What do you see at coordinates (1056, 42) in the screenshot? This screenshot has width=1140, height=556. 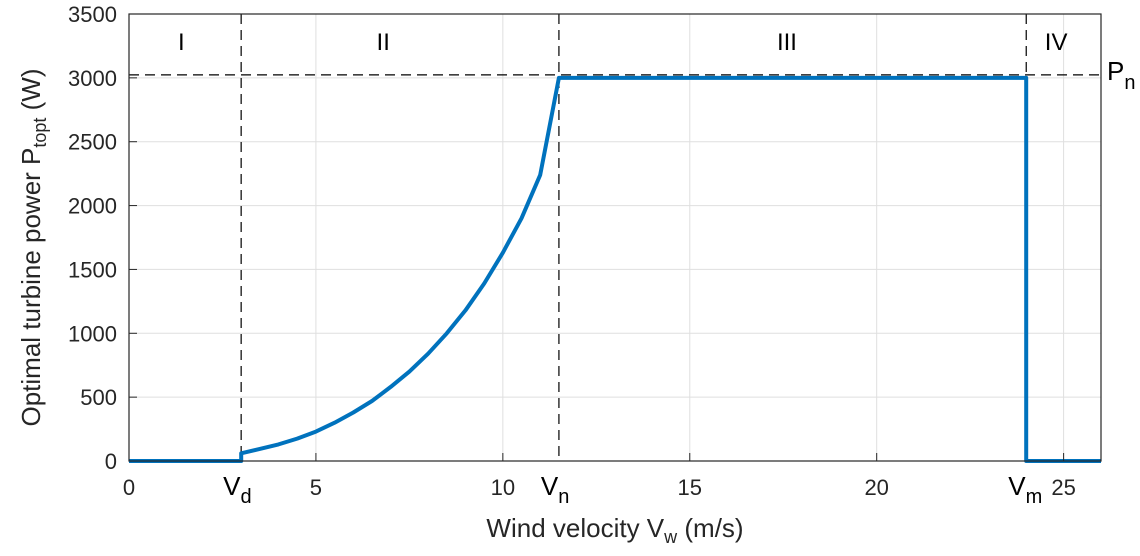 I see `region-label: IV` at bounding box center [1056, 42].